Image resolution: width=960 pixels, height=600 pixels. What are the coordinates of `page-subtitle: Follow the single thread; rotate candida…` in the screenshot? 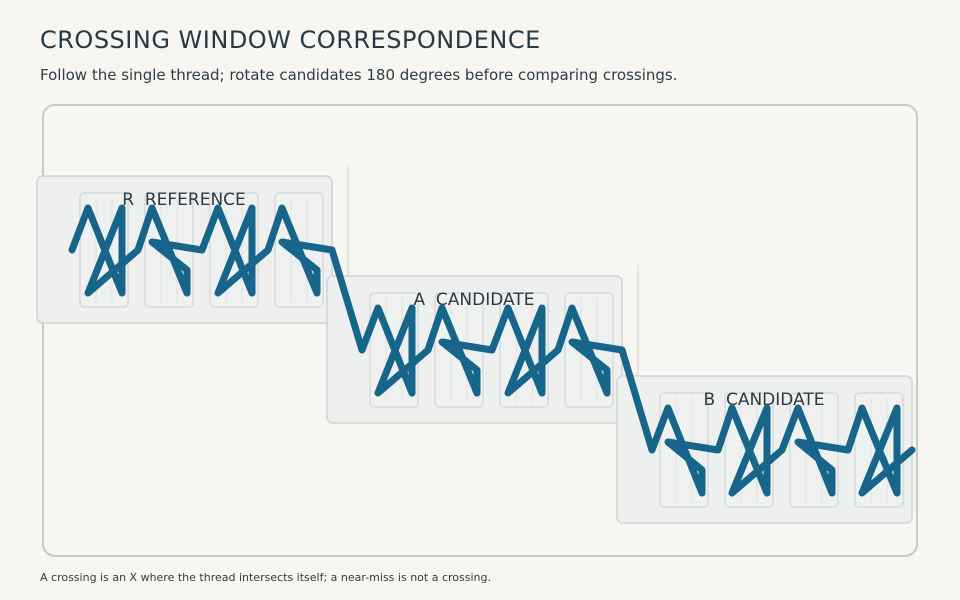 It's located at (359, 75).